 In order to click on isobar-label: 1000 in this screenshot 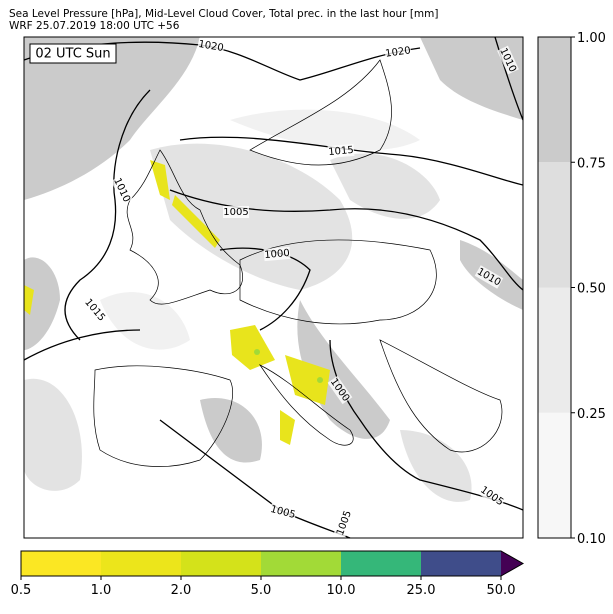, I will do `click(277, 254)`.